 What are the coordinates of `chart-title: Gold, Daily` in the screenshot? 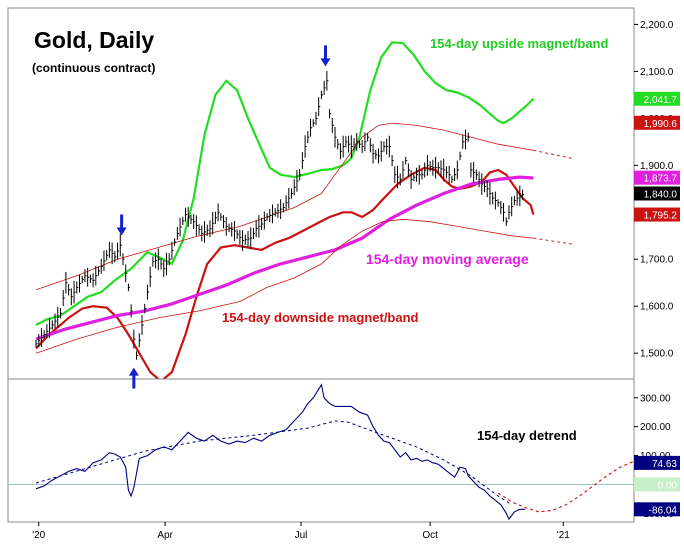 It's located at (94, 40).